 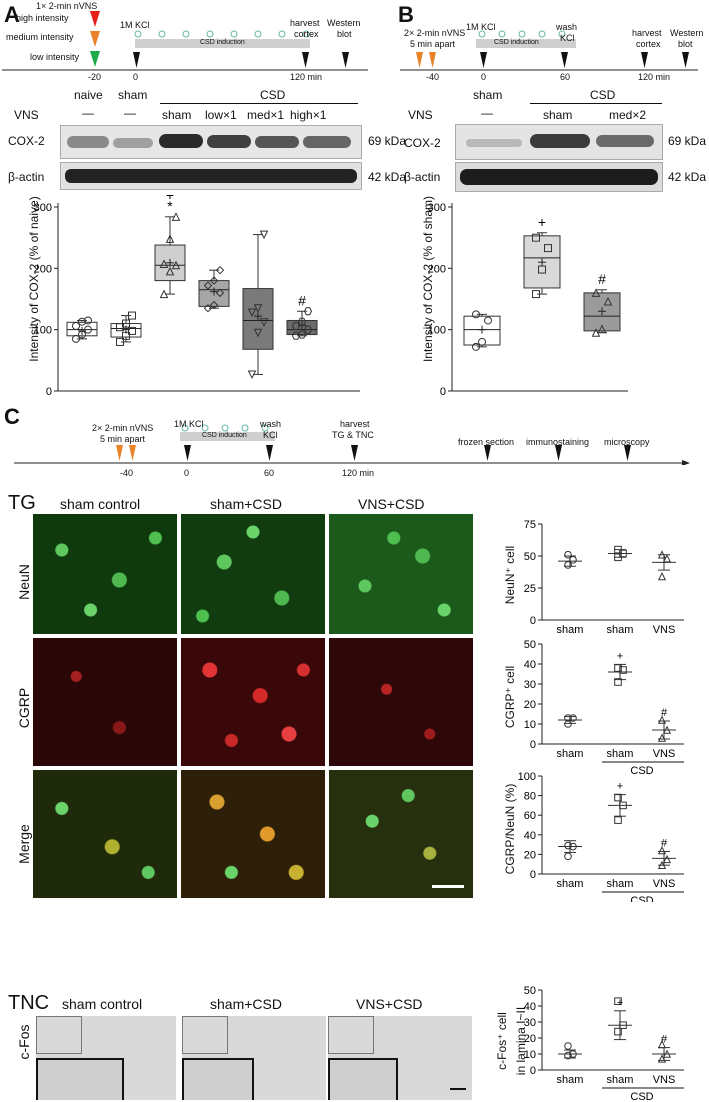 What do you see at coordinates (24, 708) in the screenshot?
I see `tg-row-cgrp: CGRP` at bounding box center [24, 708].